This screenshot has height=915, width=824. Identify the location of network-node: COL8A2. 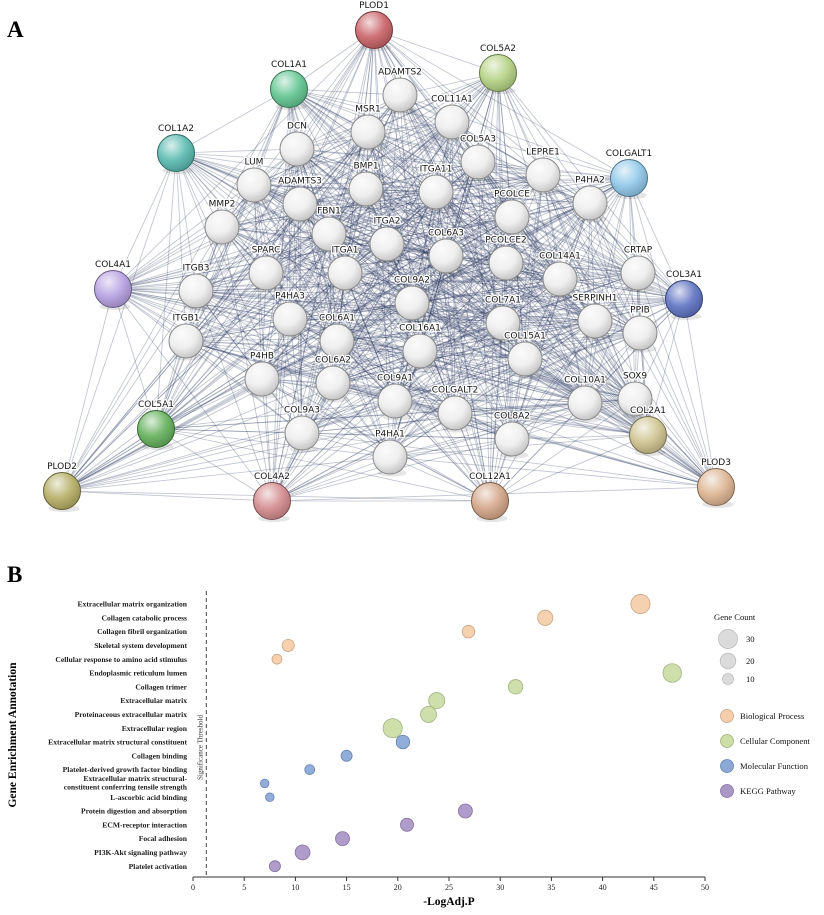
(512, 434).